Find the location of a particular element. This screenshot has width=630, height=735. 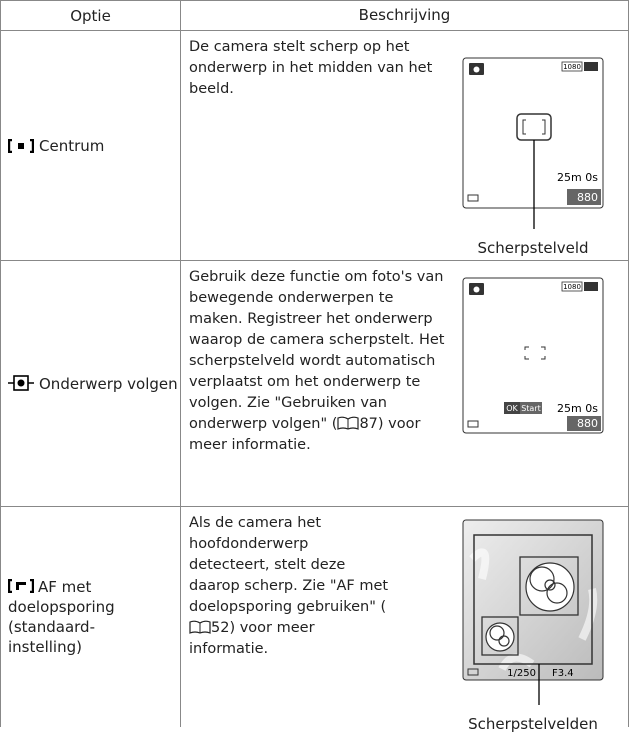

header-option: Optie is located at coordinates (91, 15).